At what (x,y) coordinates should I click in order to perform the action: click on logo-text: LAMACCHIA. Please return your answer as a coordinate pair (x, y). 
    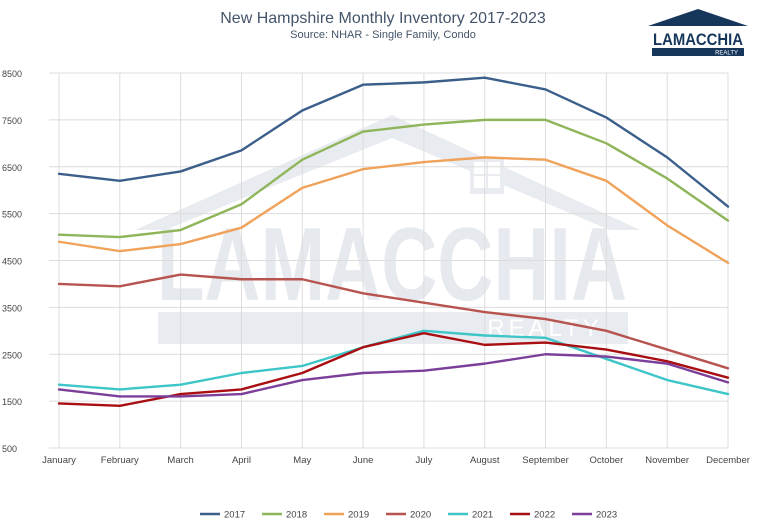
    Looking at the image, I should click on (698, 39).